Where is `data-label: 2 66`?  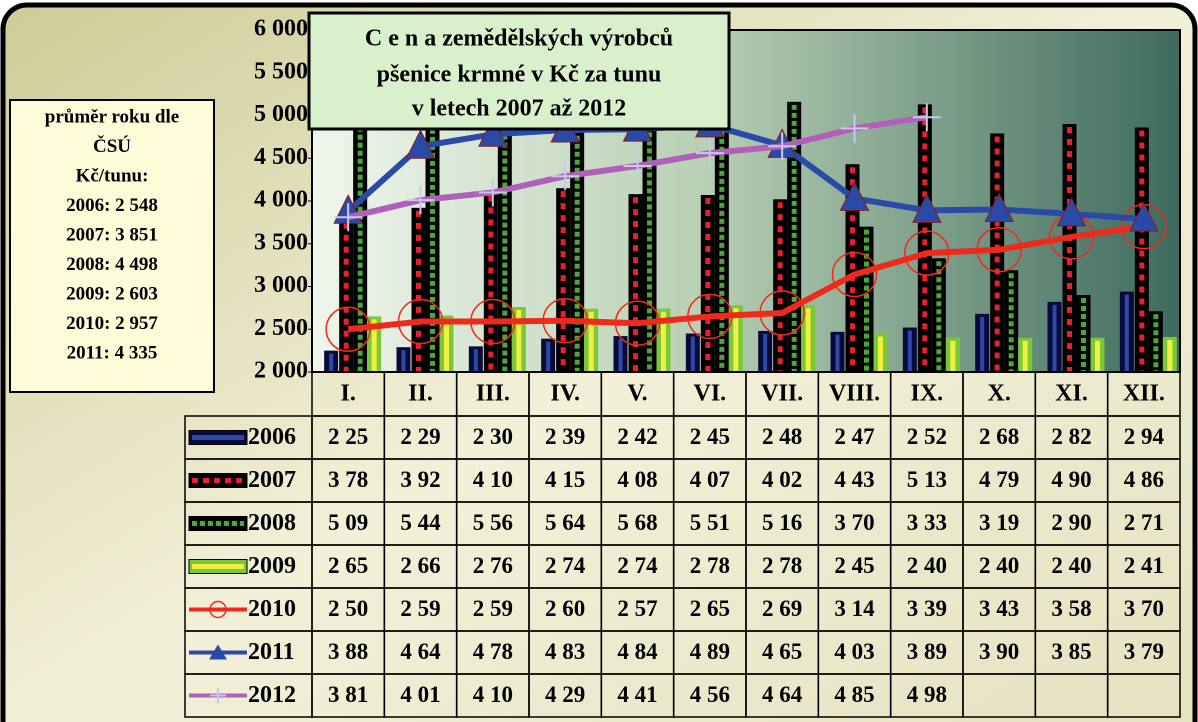
data-label: 2 66 is located at coordinates (420, 565).